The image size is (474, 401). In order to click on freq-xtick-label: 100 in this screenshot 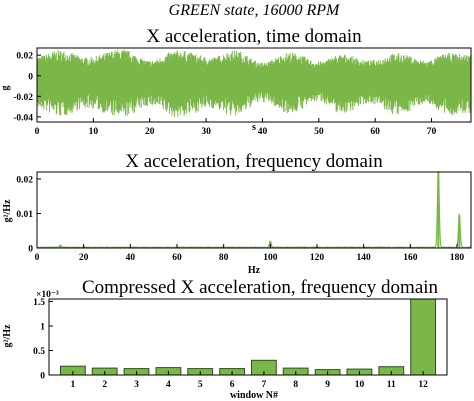, I will do `click(270, 258)`.